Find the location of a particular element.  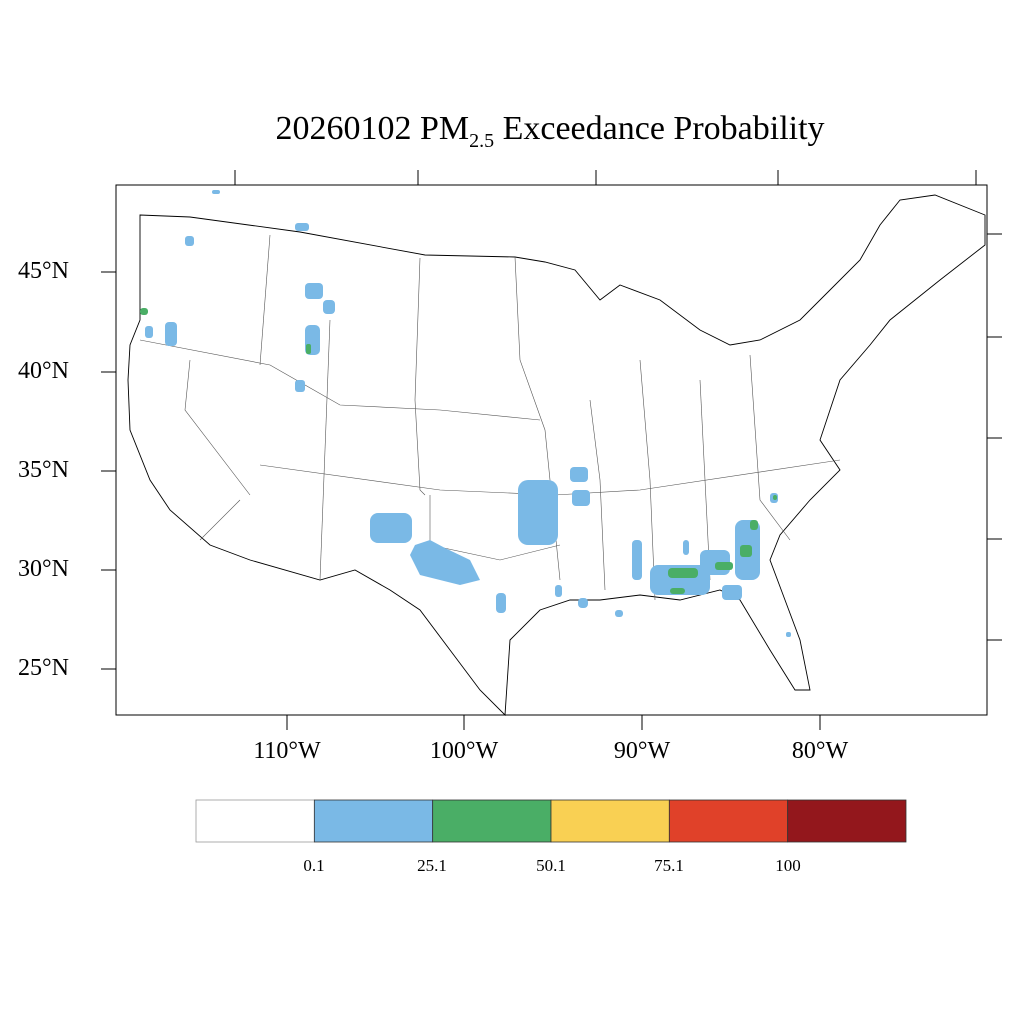

colorbar-label: 100 is located at coordinates (788, 865).